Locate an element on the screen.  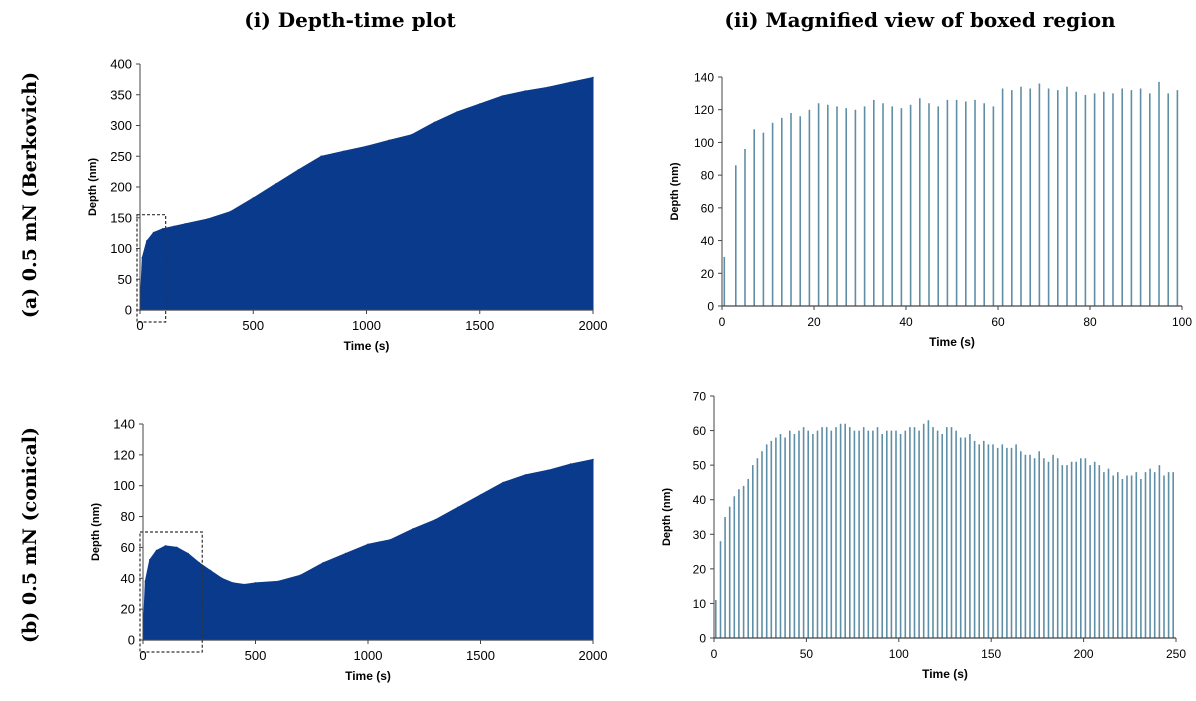
y-tick-label: 400 is located at coordinates (121, 64).